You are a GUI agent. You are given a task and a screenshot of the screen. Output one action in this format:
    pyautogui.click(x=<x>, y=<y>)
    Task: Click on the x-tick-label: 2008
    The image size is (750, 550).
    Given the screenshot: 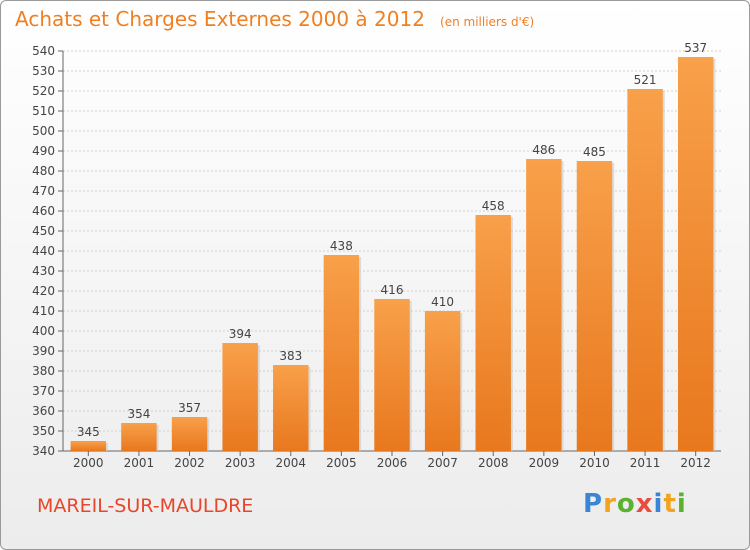 What is the action you would take?
    pyautogui.click(x=493, y=463)
    